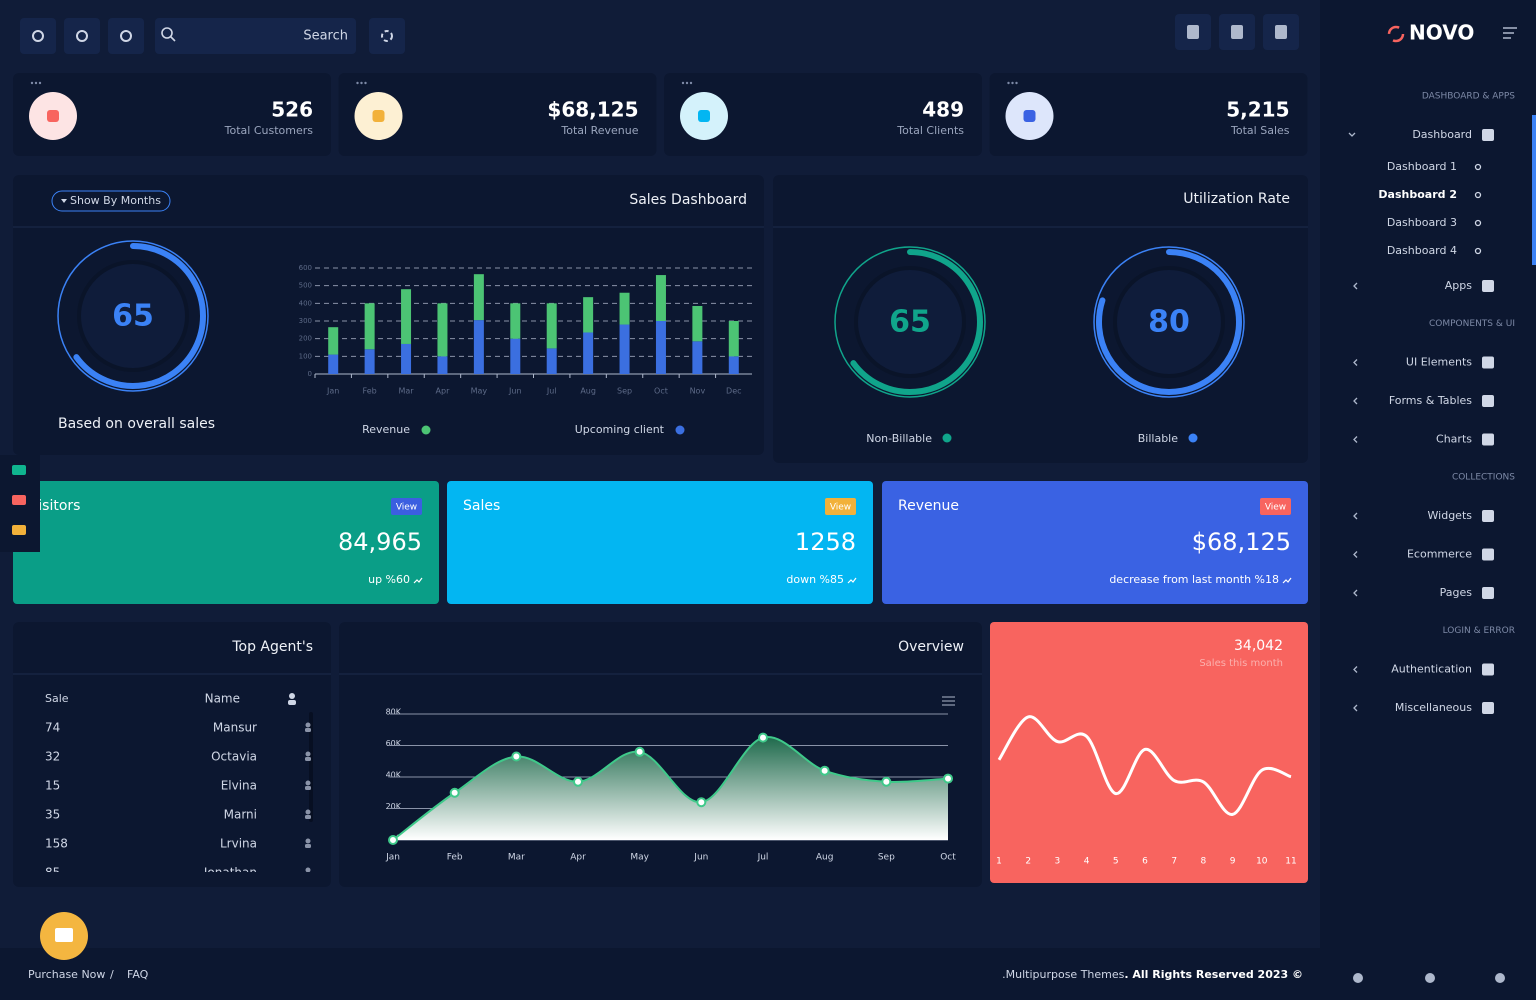 This screenshot has width=1536, height=1000. What do you see at coordinates (305, 268) in the screenshot?
I see `y-tick-label: 600` at bounding box center [305, 268].